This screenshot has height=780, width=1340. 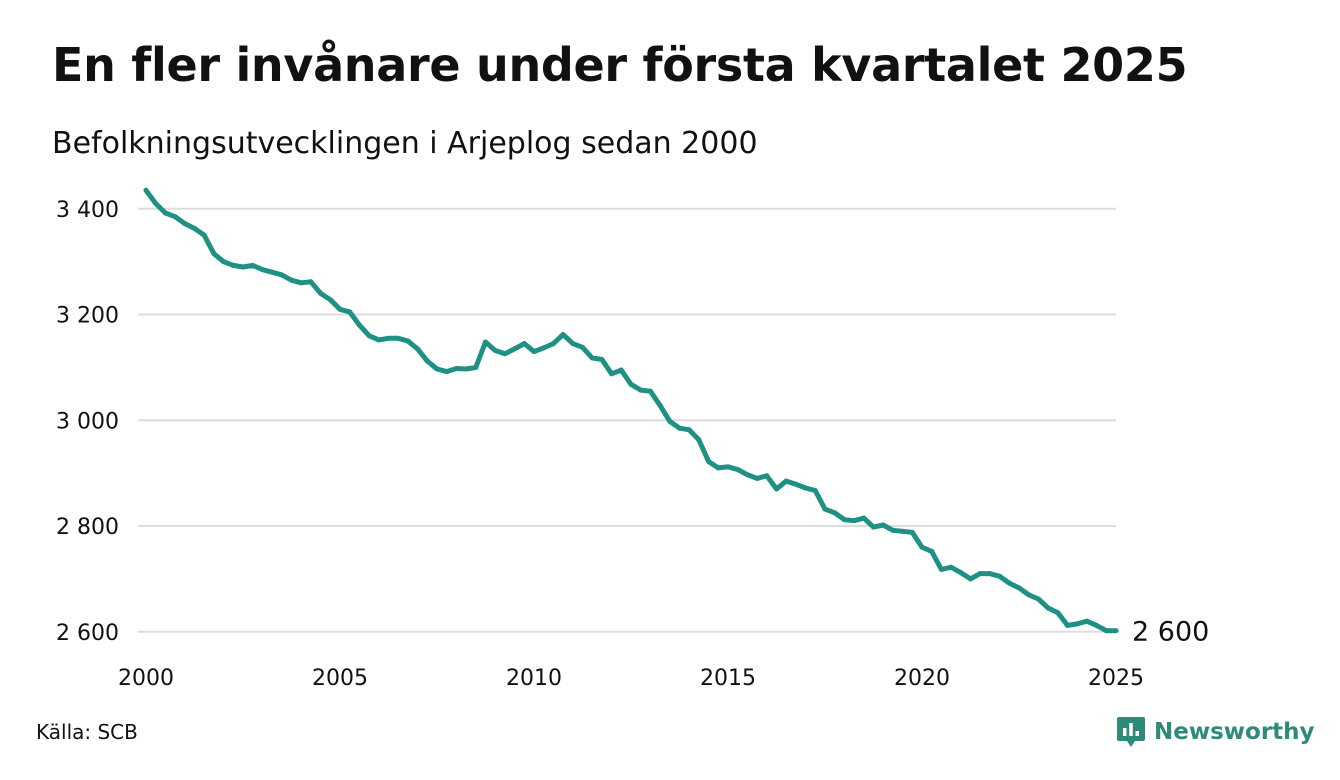 I want to click on y-tick-label: 2 600, so click(x=87, y=633).